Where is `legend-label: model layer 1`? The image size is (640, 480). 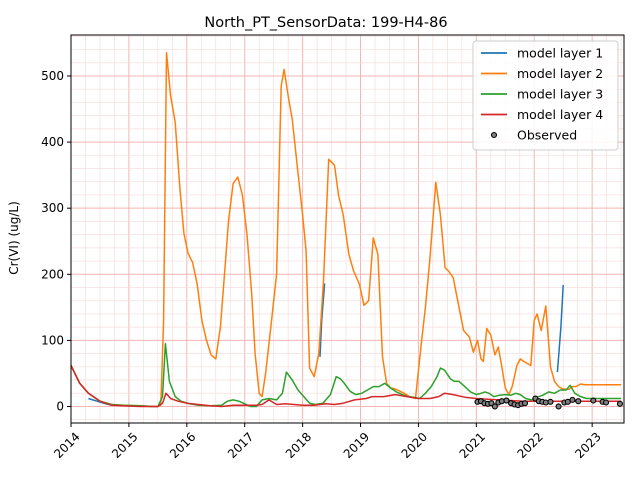 legend-label: model layer 1 is located at coordinates (560, 53).